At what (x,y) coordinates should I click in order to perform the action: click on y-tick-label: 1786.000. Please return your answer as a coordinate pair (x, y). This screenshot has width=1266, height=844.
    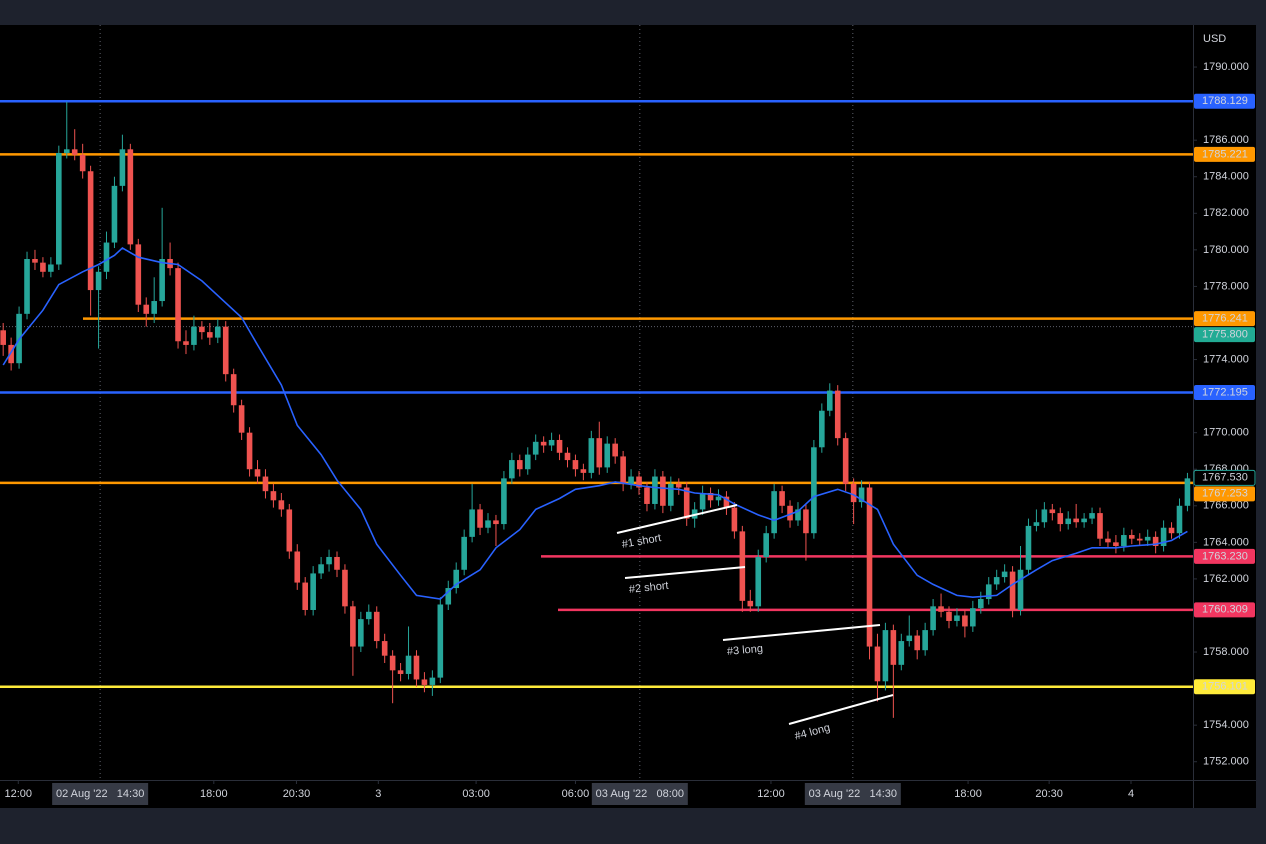
    Looking at the image, I should click on (1226, 140).